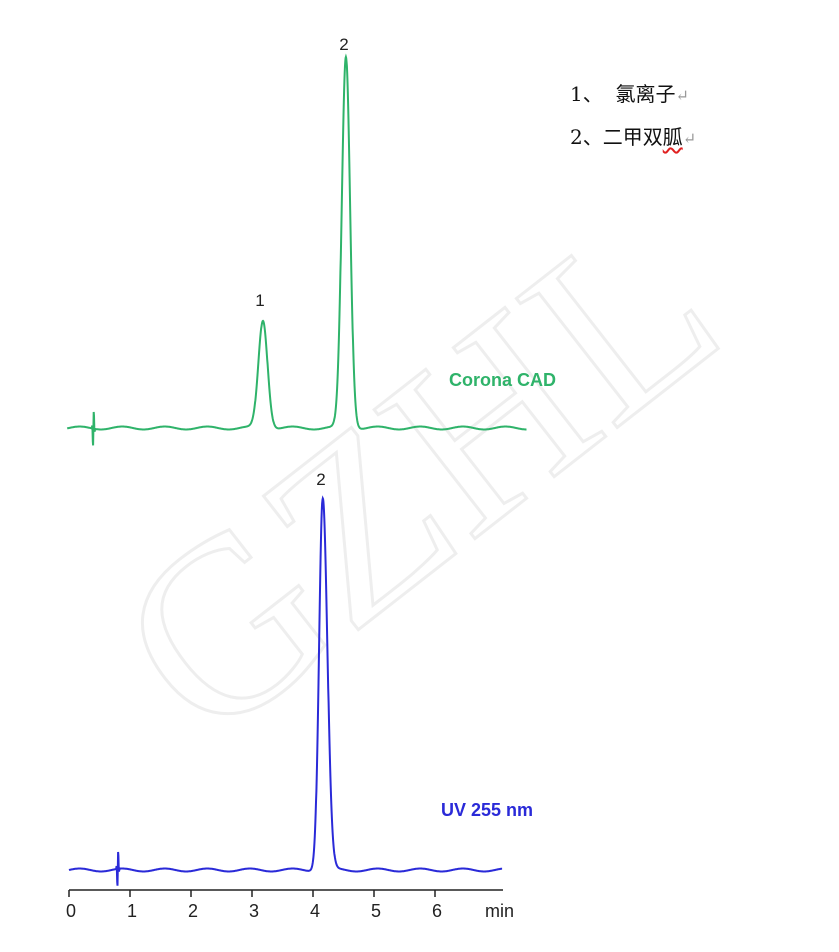 This screenshot has width=839, height=952. I want to click on legend-name: 氯离子, so click(645, 94).